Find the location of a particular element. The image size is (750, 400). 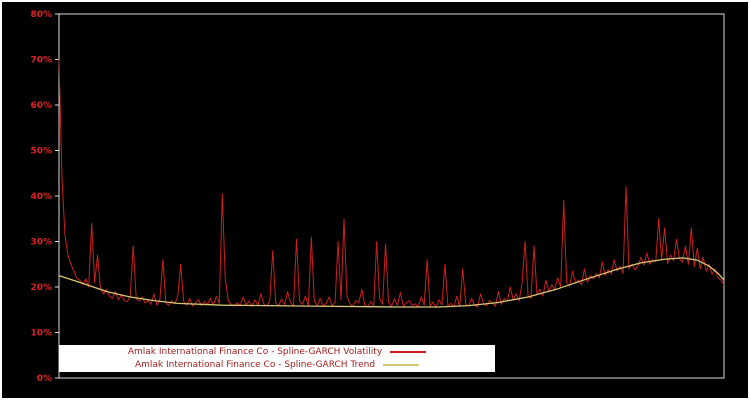

y-tick-label: 10% is located at coordinates (41, 334).